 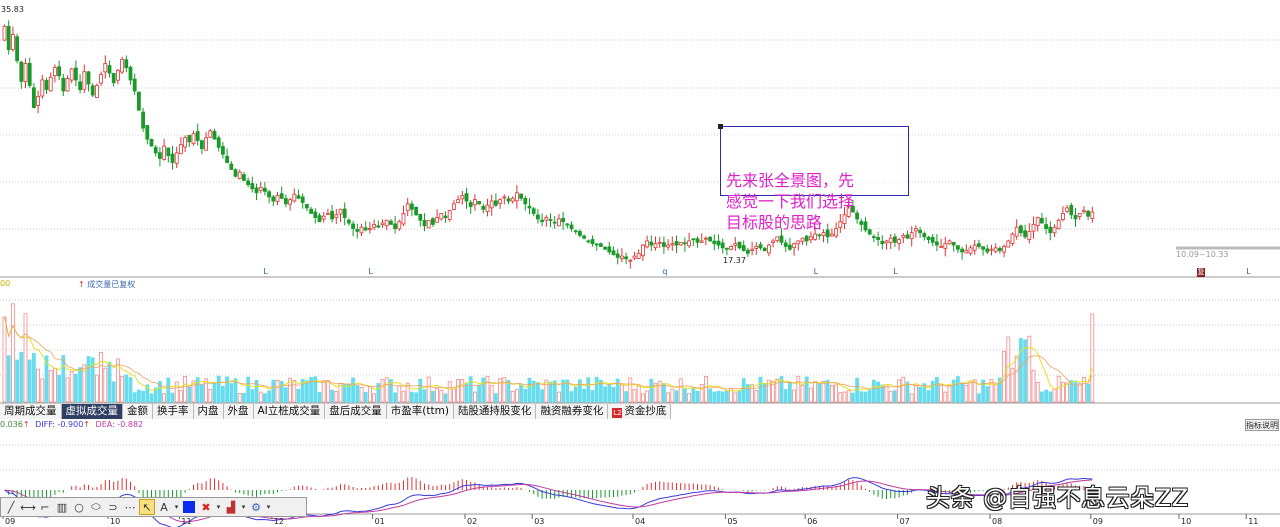 I want to click on tab-10: 融资融券变化, so click(x=572, y=411).